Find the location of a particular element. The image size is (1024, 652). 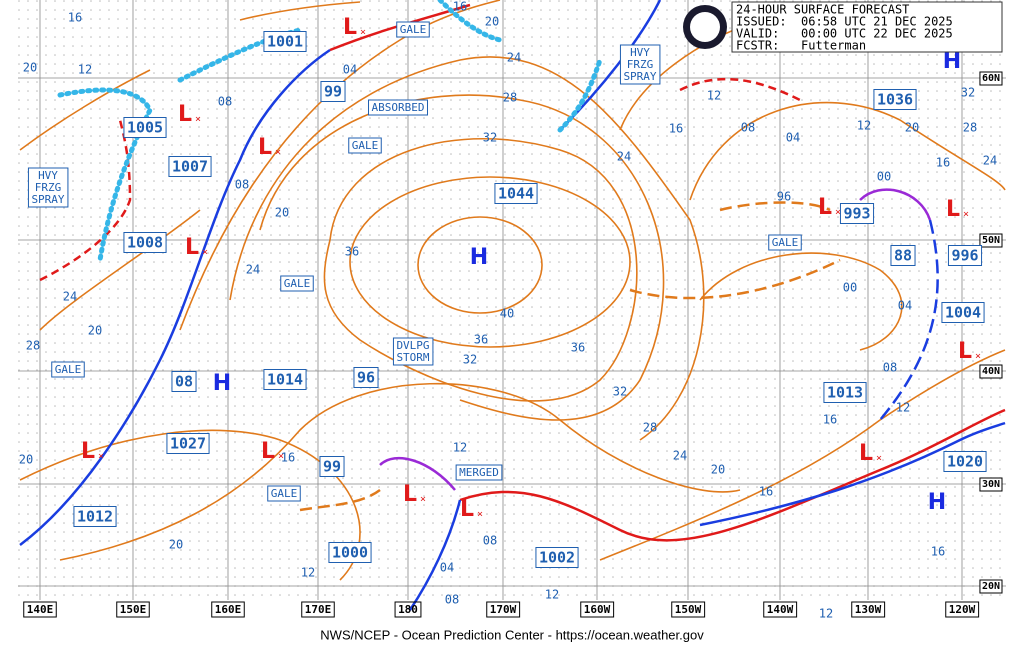

latitude-label: 20N is located at coordinates (991, 586).